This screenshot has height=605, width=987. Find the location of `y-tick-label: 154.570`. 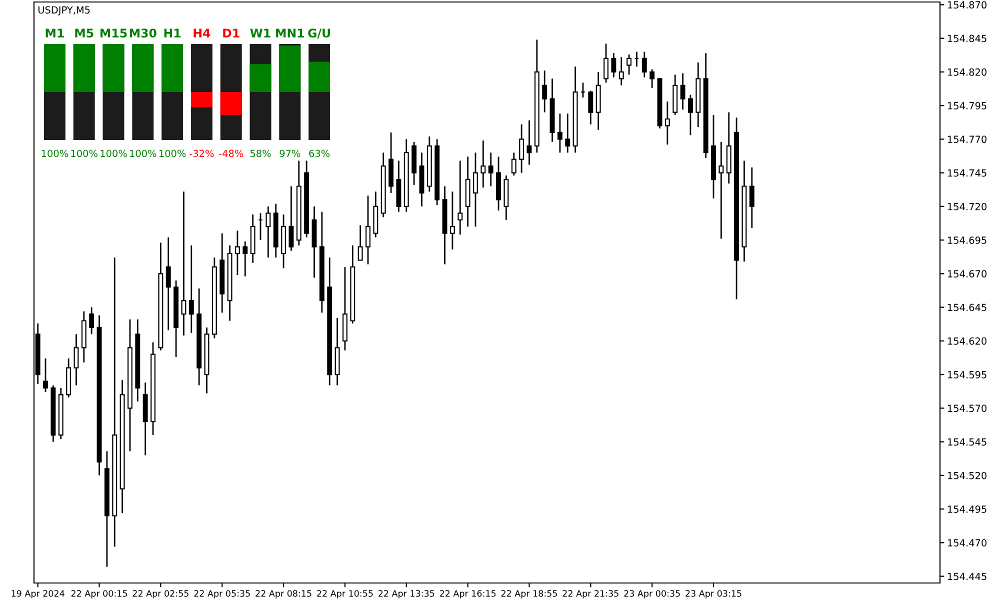

y-tick-label: 154.570 is located at coordinates (967, 408).